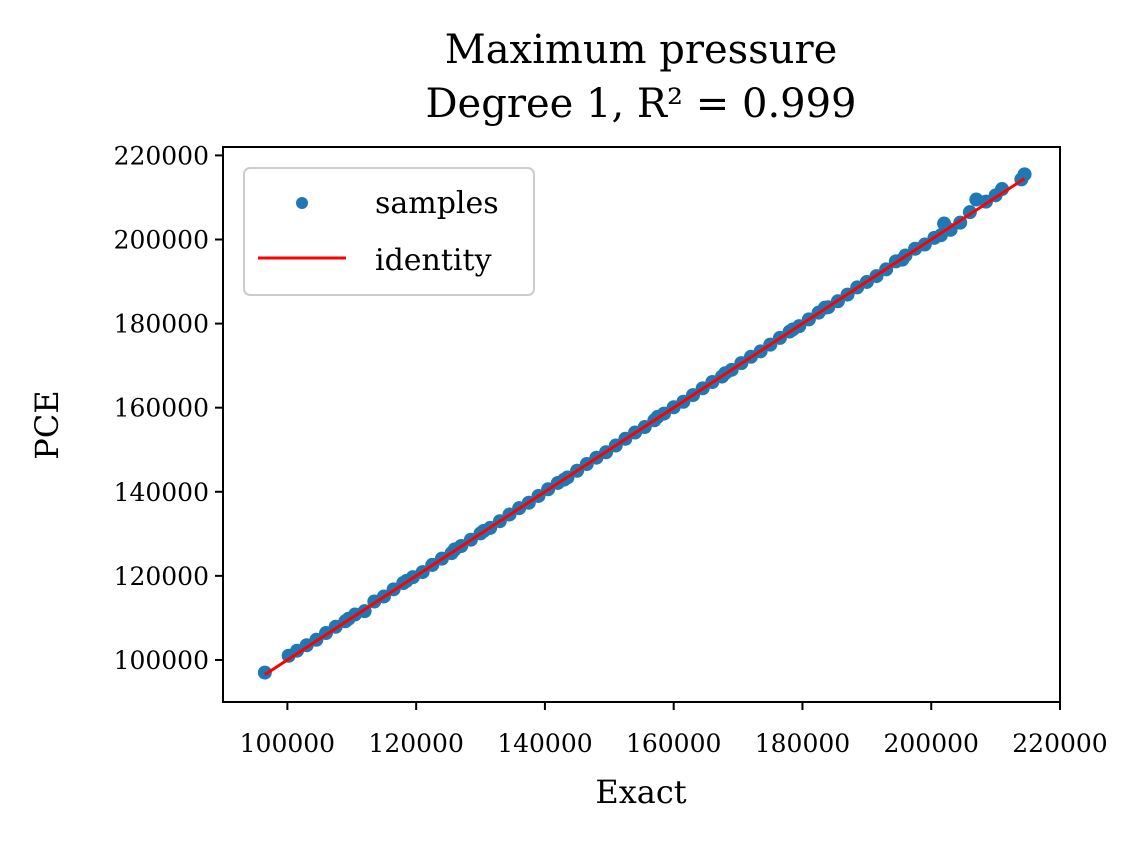  I want to click on x-tick-label: 140000, so click(544, 743).